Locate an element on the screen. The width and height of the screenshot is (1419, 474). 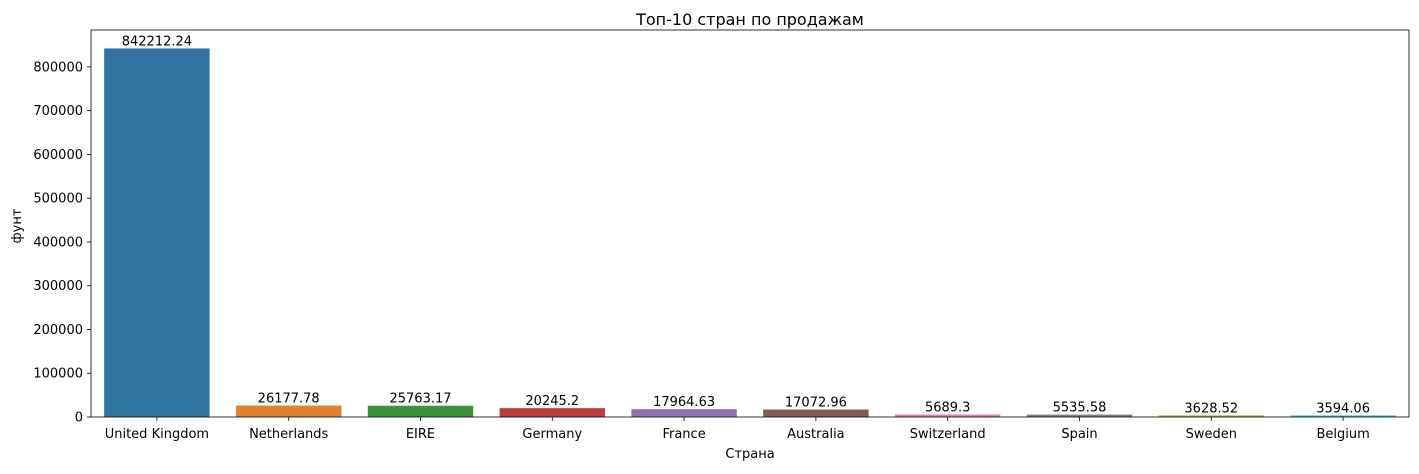
x-axis-label: Страна is located at coordinates (749, 454).